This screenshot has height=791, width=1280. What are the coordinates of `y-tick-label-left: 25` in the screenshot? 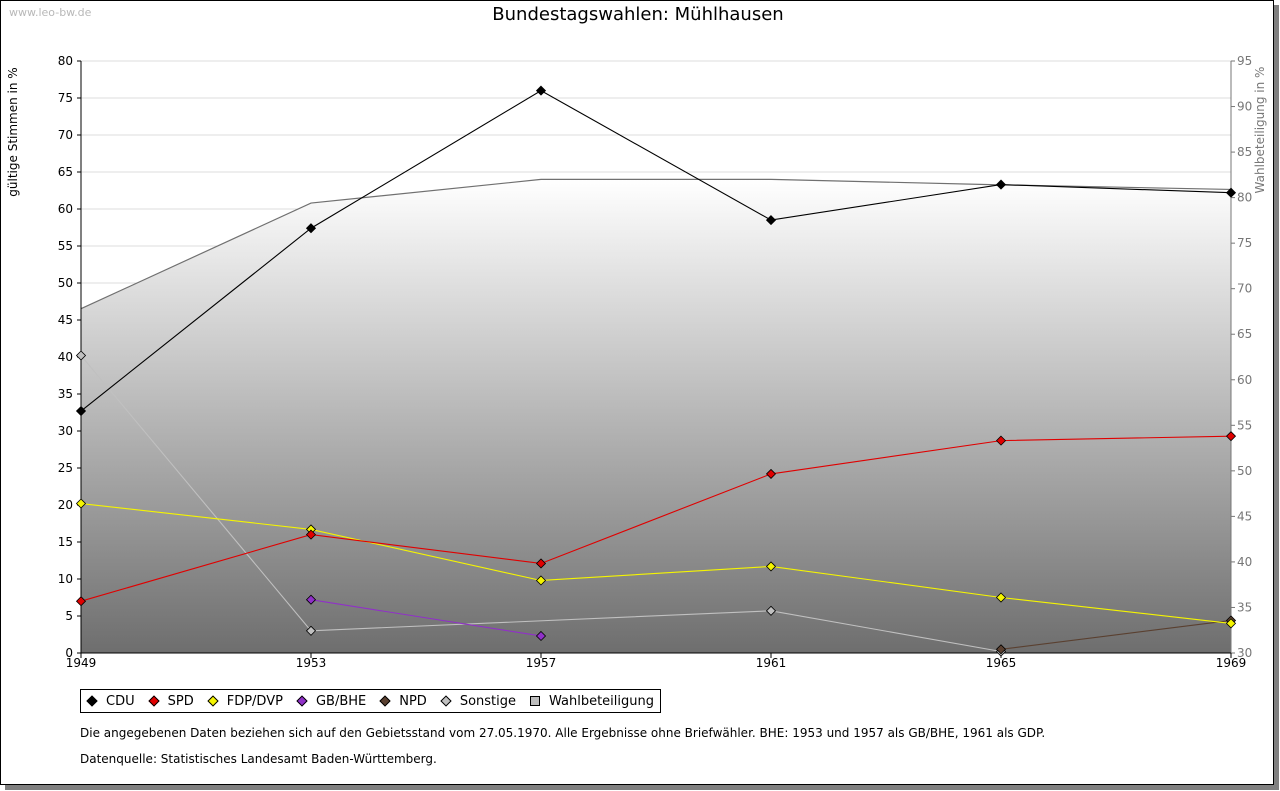 It's located at (65, 468).